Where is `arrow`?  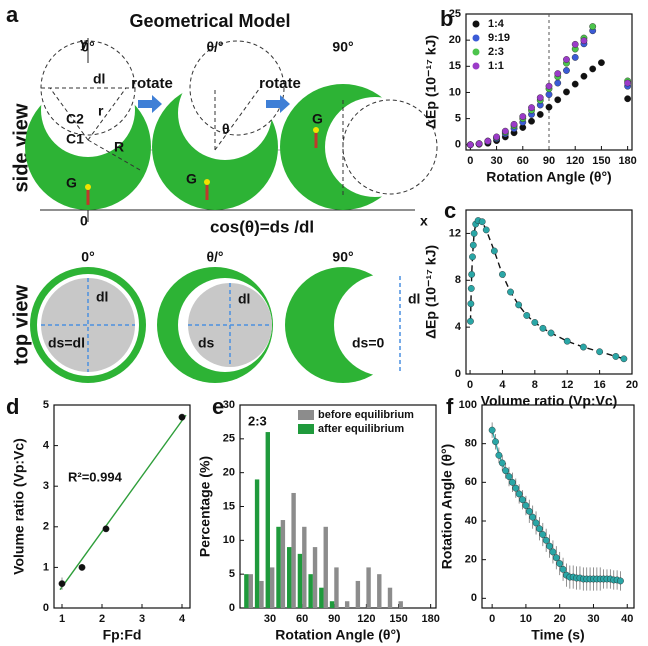 arrow is located at coordinates (150, 104).